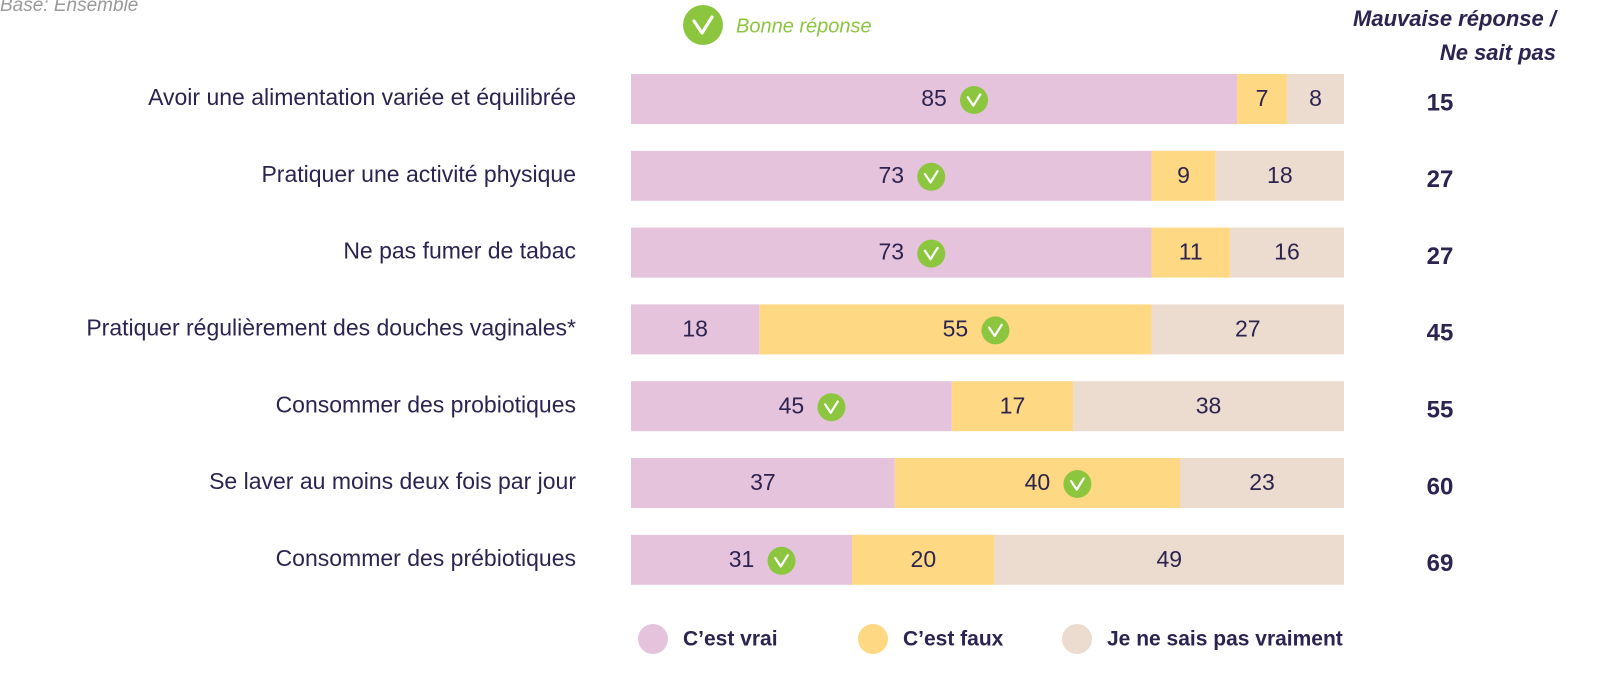 This screenshot has width=1624, height=675. What do you see at coordinates (459, 251) in the screenshot?
I see `category-label: Ne pas fumer de tabac` at bounding box center [459, 251].